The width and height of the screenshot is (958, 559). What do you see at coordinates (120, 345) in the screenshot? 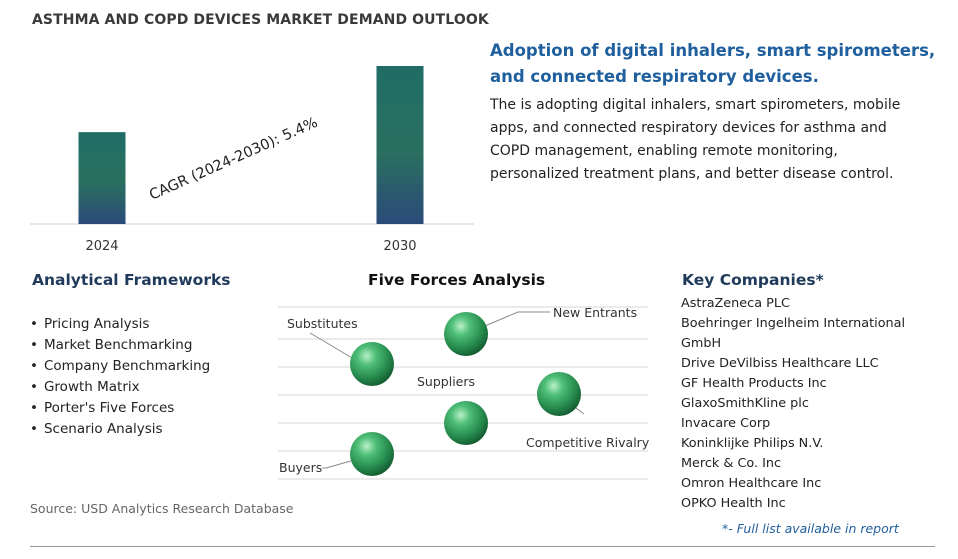
I see `framework-item: Market Benchmarking` at bounding box center [120, 345].